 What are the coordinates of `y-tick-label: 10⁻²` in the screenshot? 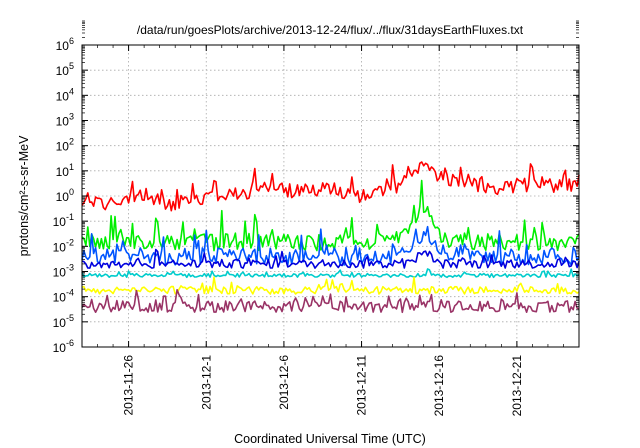 It's located at (63, 245).